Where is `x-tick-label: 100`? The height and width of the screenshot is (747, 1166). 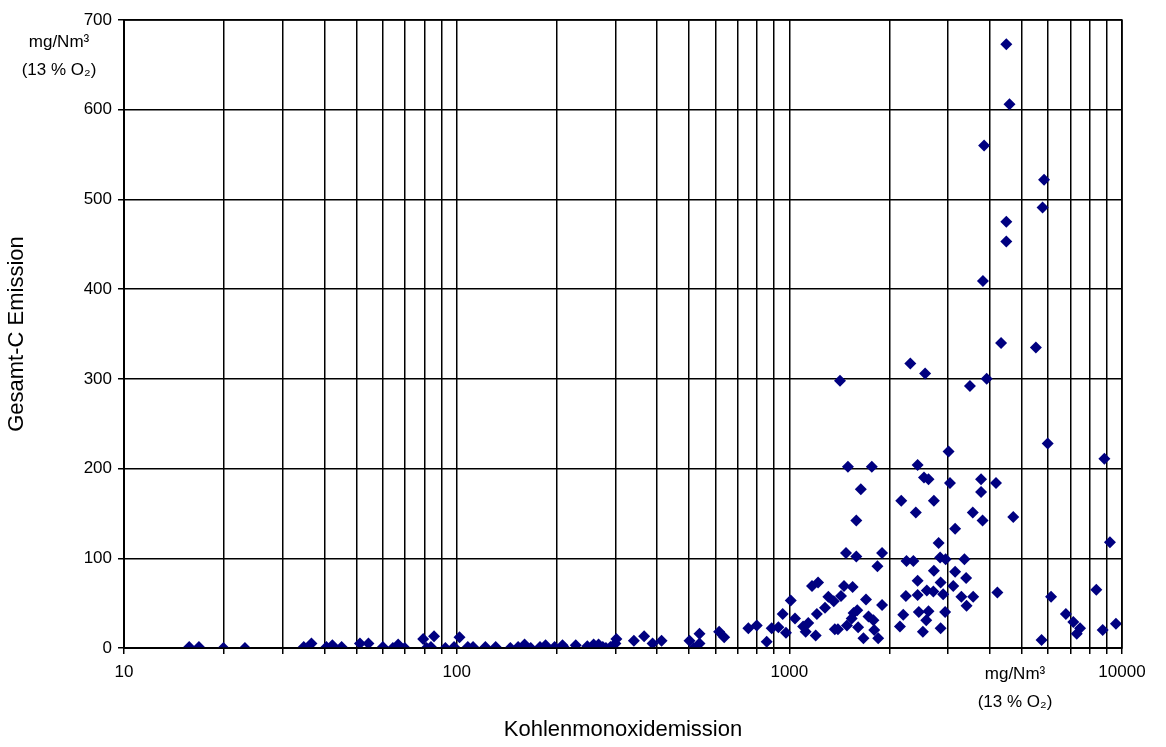 x-tick-label: 100 is located at coordinates (456, 671).